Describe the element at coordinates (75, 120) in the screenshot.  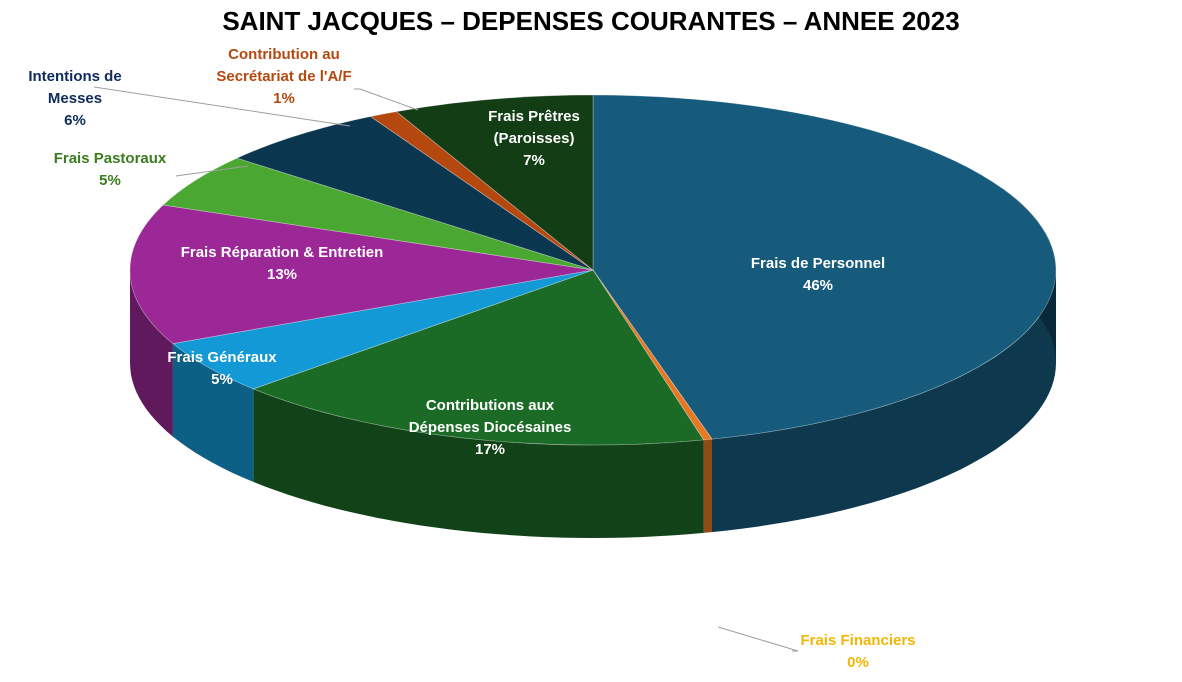
I see `slice-percent: 6%` at that location.